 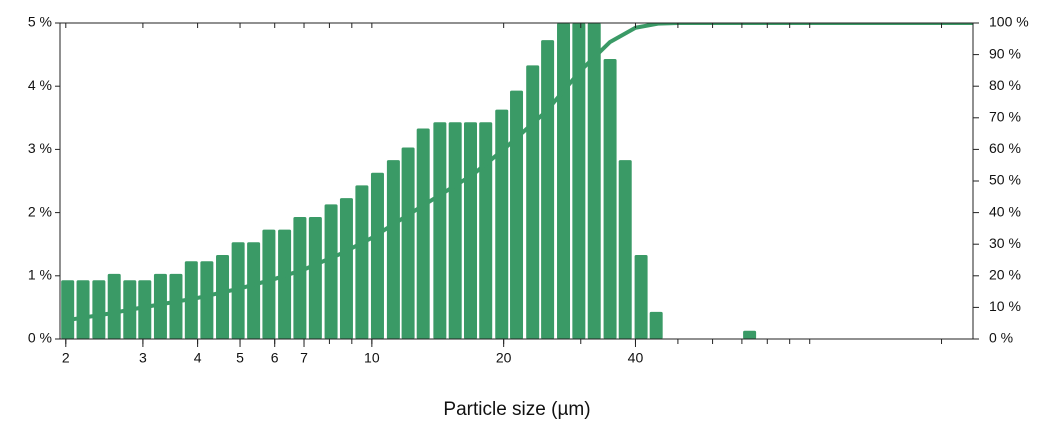 What do you see at coordinates (198, 358) in the screenshot?
I see `x-tick-label: 4` at bounding box center [198, 358].